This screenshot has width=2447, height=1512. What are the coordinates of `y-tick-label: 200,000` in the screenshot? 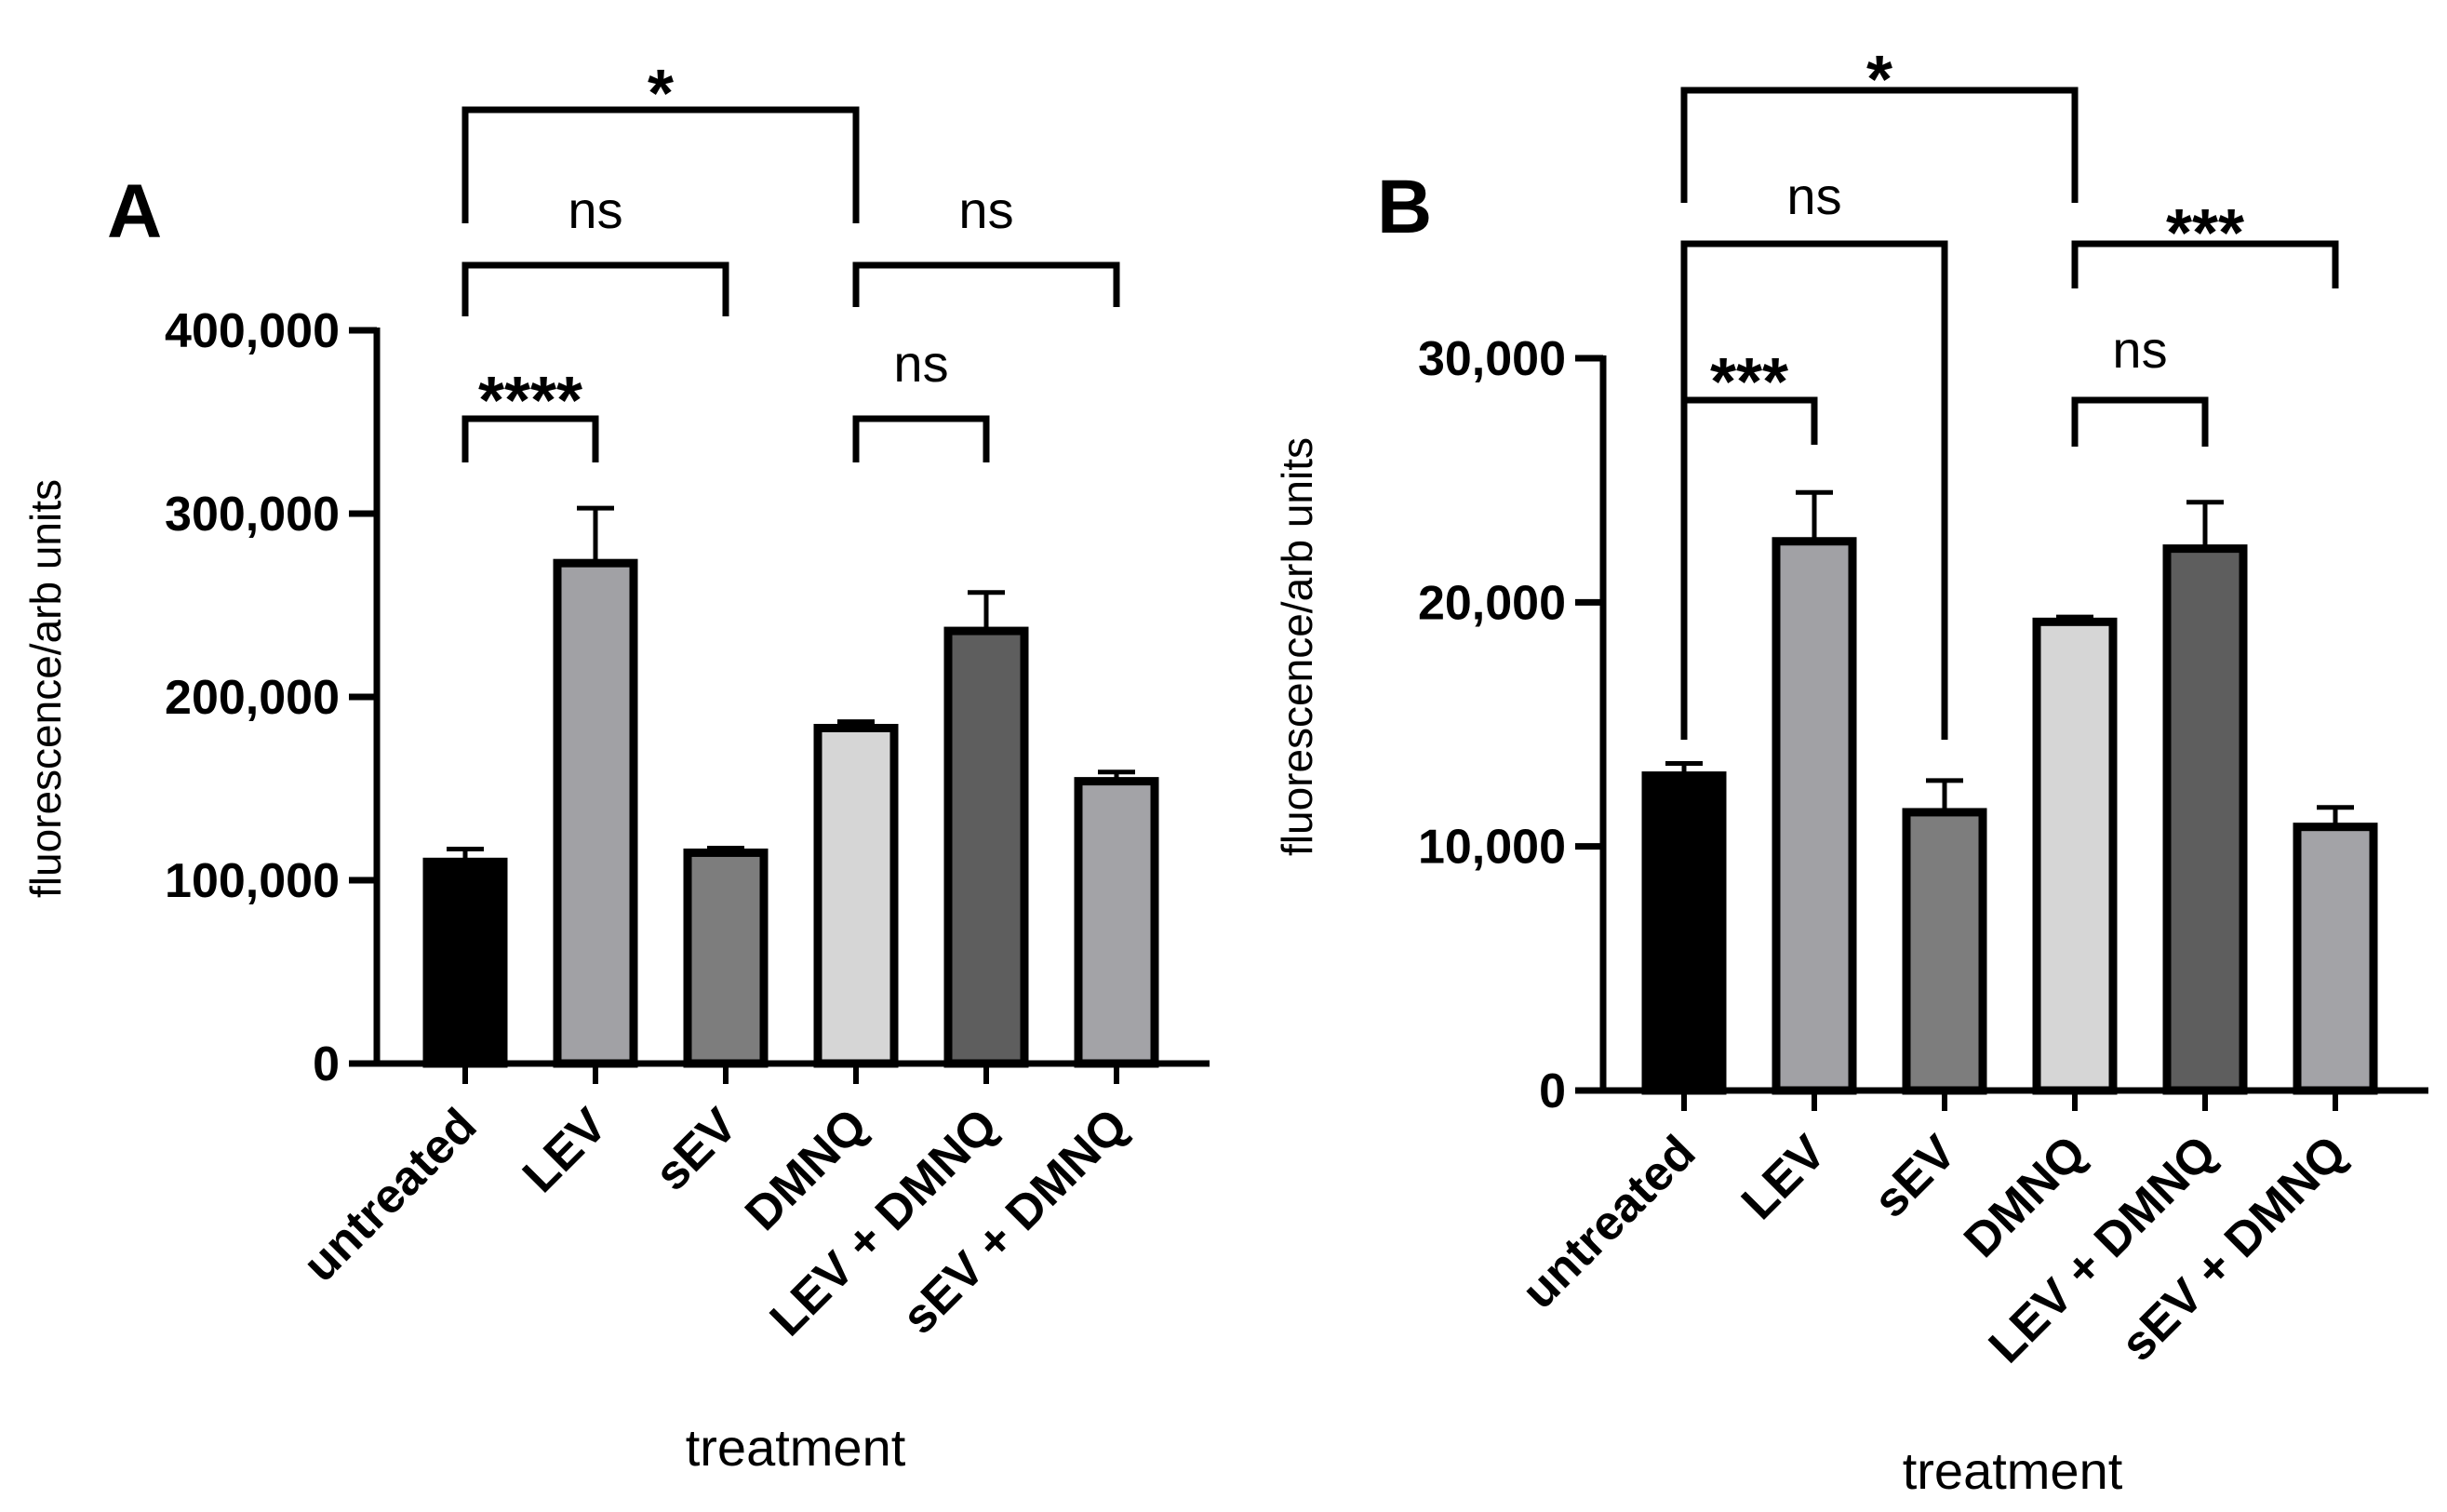 It's located at (252, 698).